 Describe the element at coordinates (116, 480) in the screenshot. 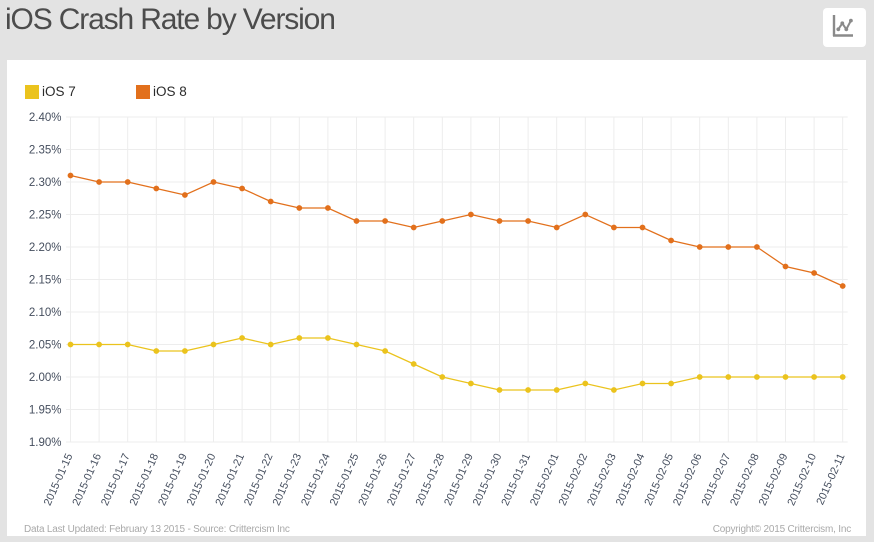

I see `svg-text: 2015-01-17` at that location.